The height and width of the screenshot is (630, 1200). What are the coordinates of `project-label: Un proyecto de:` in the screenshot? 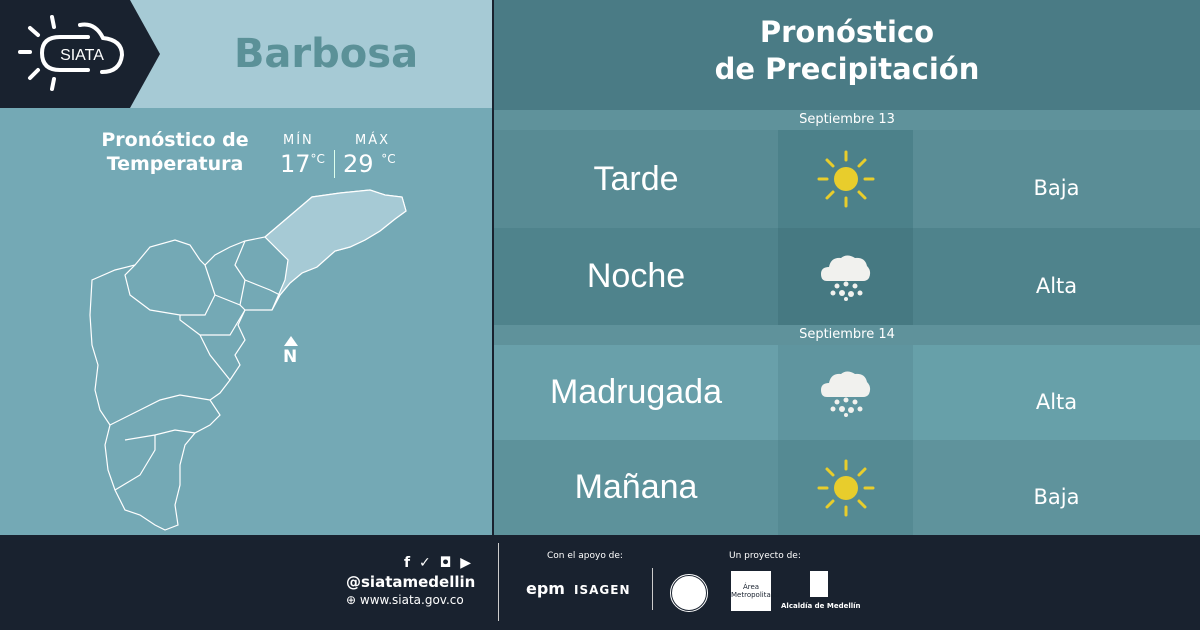 It's located at (765, 556).